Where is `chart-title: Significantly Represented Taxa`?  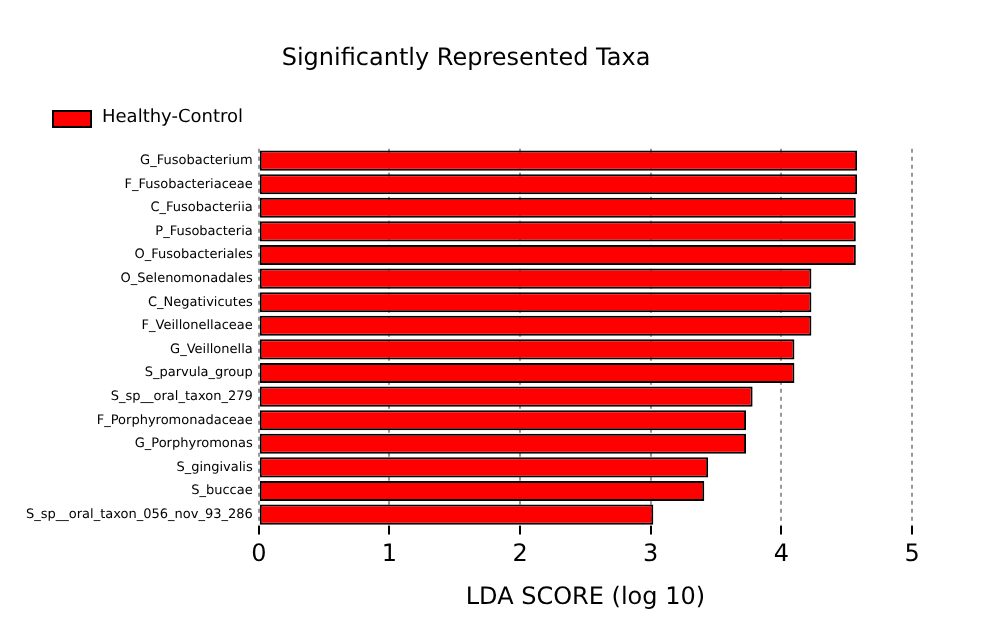
chart-title: Significantly Represented Taxa is located at coordinates (466, 56).